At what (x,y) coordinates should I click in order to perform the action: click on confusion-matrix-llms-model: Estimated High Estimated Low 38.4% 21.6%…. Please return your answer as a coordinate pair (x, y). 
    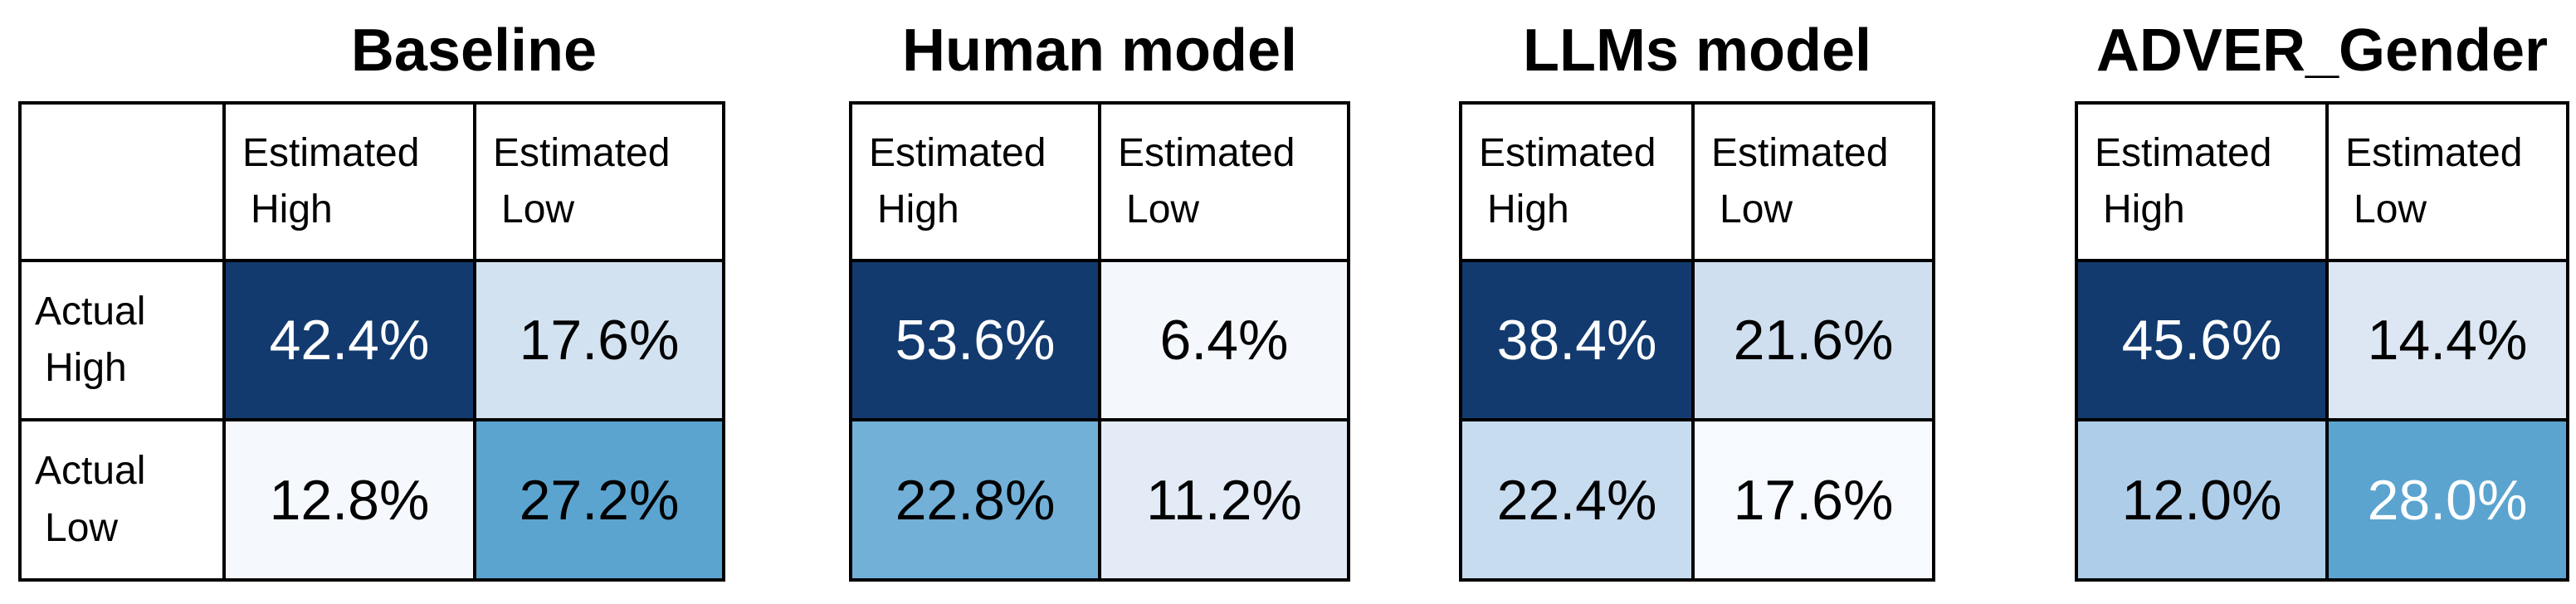
    Looking at the image, I should click on (1697, 341).